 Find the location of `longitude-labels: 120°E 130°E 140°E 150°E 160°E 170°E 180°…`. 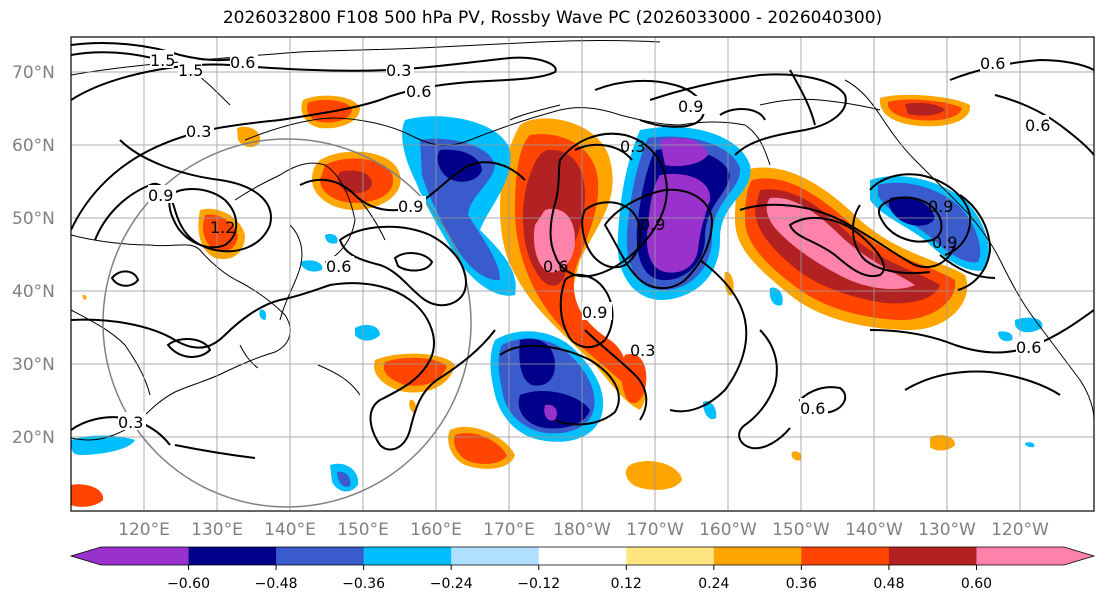

longitude-labels: 120°E 130°E 140°E 150°E 160°E 170°E 180°… is located at coordinates (583, 530).